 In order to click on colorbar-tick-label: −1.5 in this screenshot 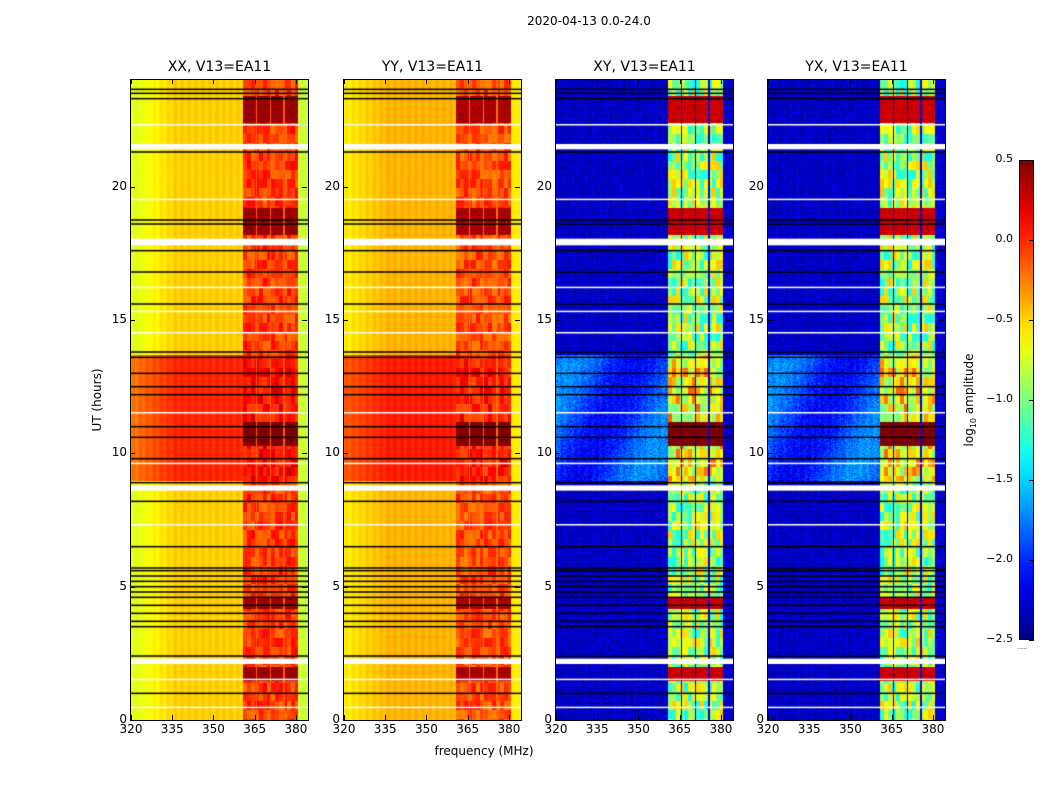, I will do `click(999, 478)`.